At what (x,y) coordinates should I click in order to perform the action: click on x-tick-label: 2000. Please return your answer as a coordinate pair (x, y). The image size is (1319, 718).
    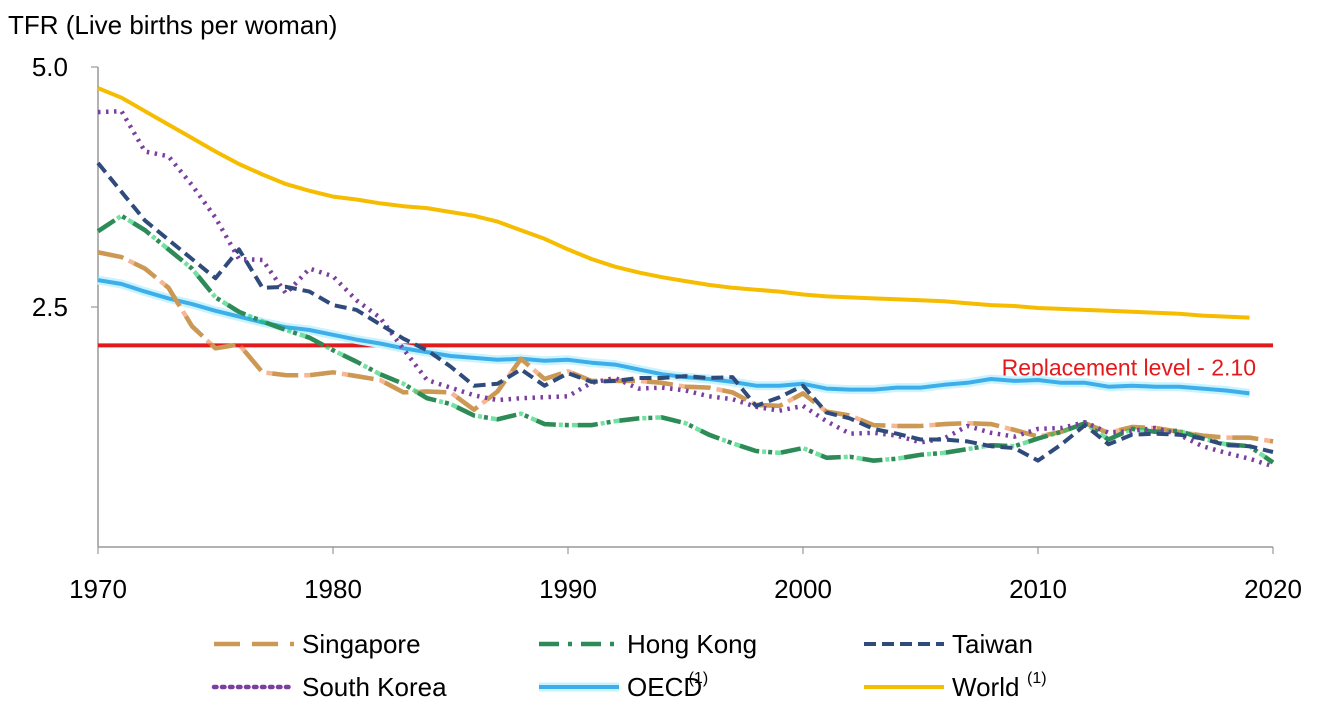
    Looking at the image, I should click on (803, 589).